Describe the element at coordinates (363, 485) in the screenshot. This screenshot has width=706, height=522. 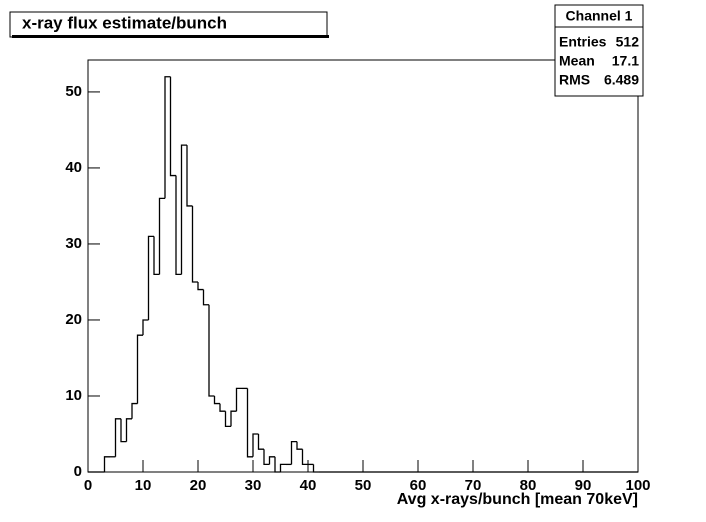
I see `x-tick-label: 50` at that location.